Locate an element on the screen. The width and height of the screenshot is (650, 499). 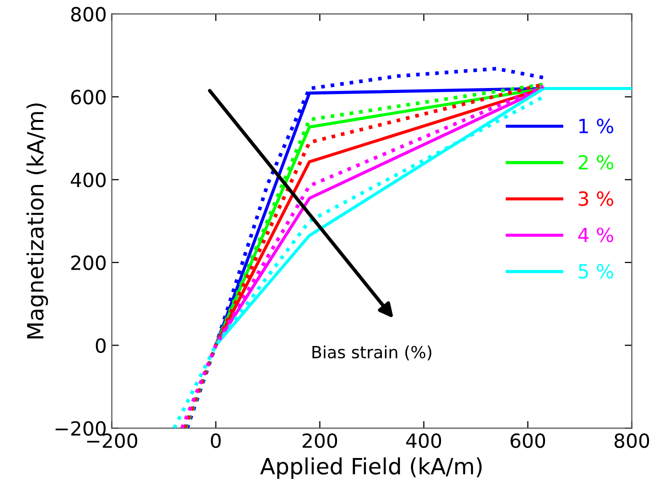
x-axis-title: Applied Field (kA/m) is located at coordinates (371, 468).